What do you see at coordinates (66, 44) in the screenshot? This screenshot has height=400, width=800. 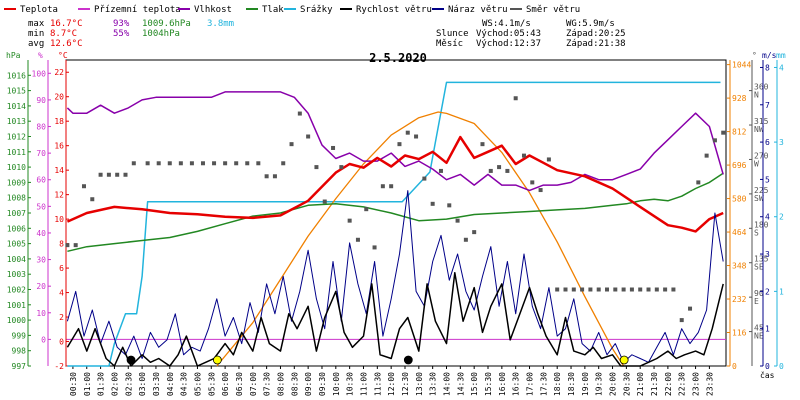 I see `stats-avg-temp: 12.6°C` at bounding box center [66, 44].